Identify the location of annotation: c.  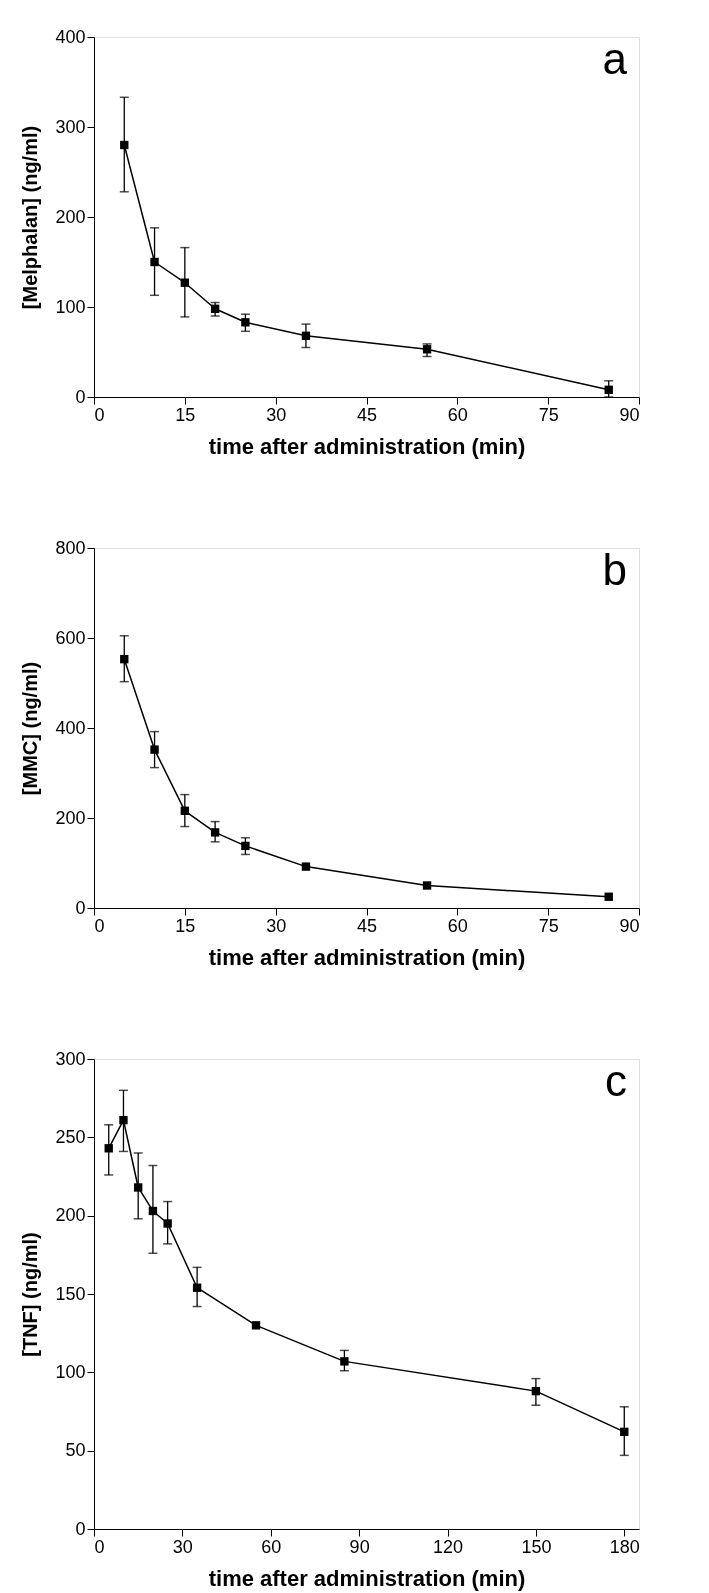
(616, 1080).